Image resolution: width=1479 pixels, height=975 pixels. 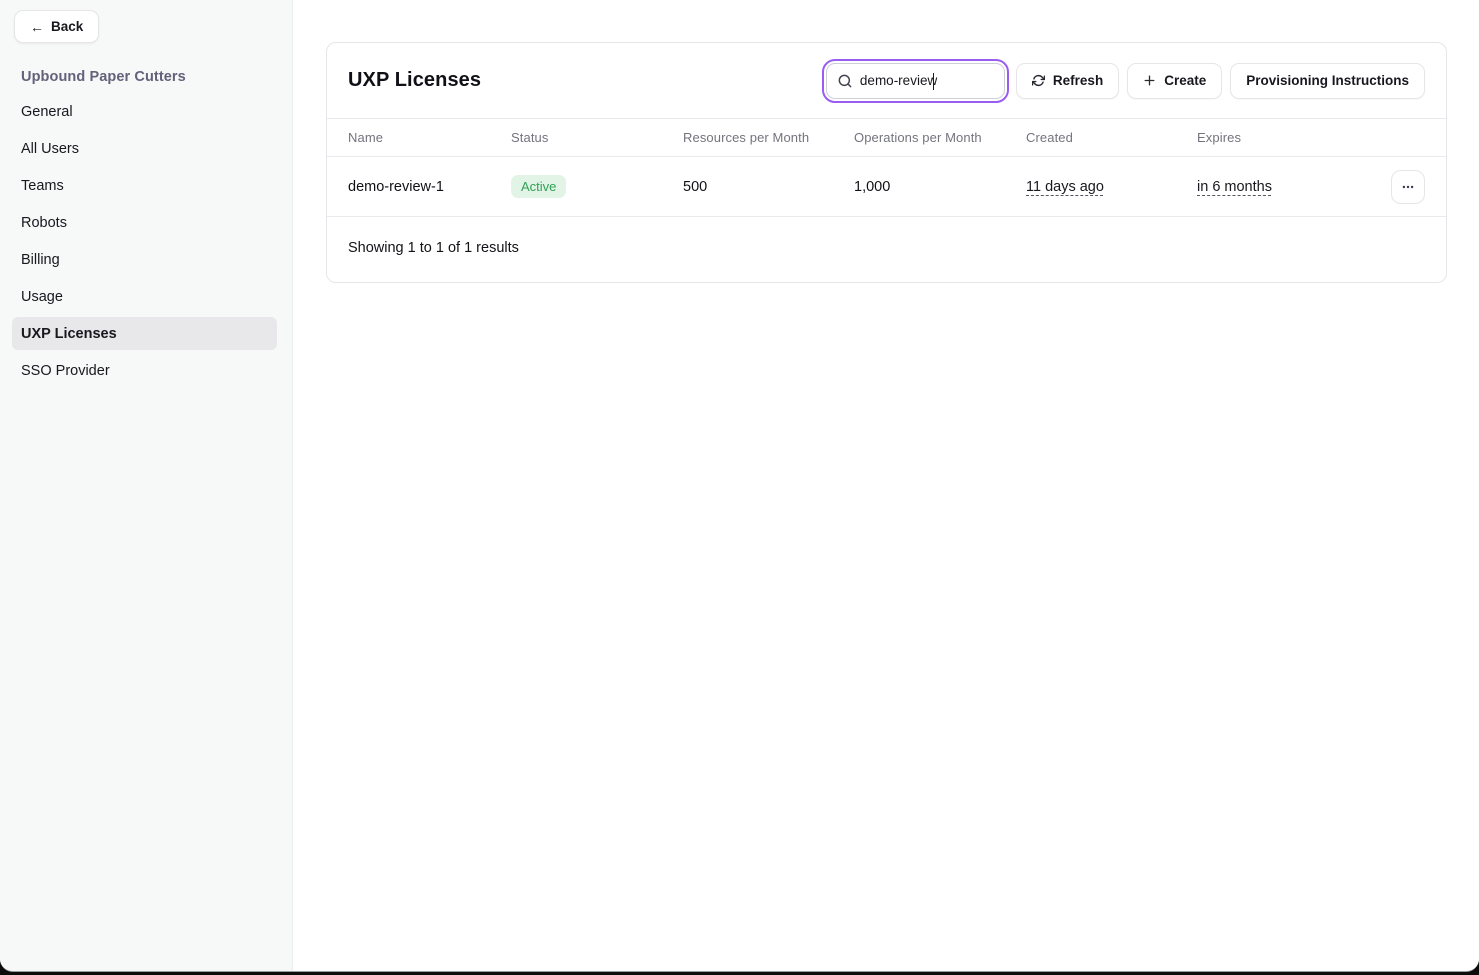 I want to click on plus-icon, so click(x=1149, y=80).